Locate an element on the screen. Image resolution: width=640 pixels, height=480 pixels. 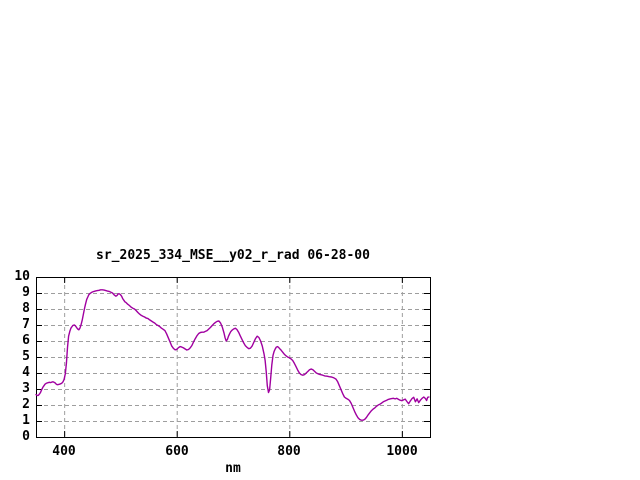
y-axis-tick-label-0: 0 is located at coordinates (26, 436).